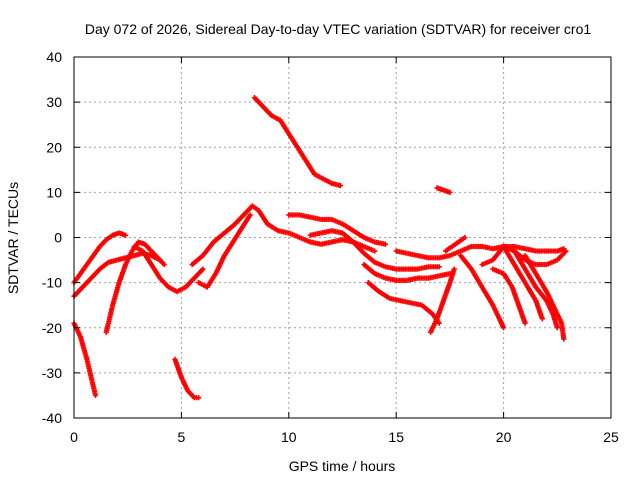  Describe the element at coordinates (480, 252) in the screenshot. I see `series-track-o` at that location.